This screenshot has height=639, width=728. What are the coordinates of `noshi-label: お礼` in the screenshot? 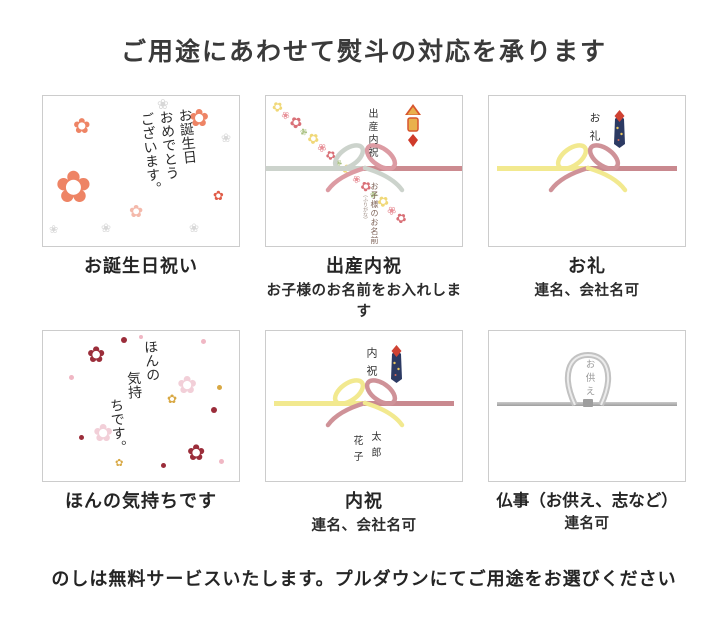 It's located at (594, 130).